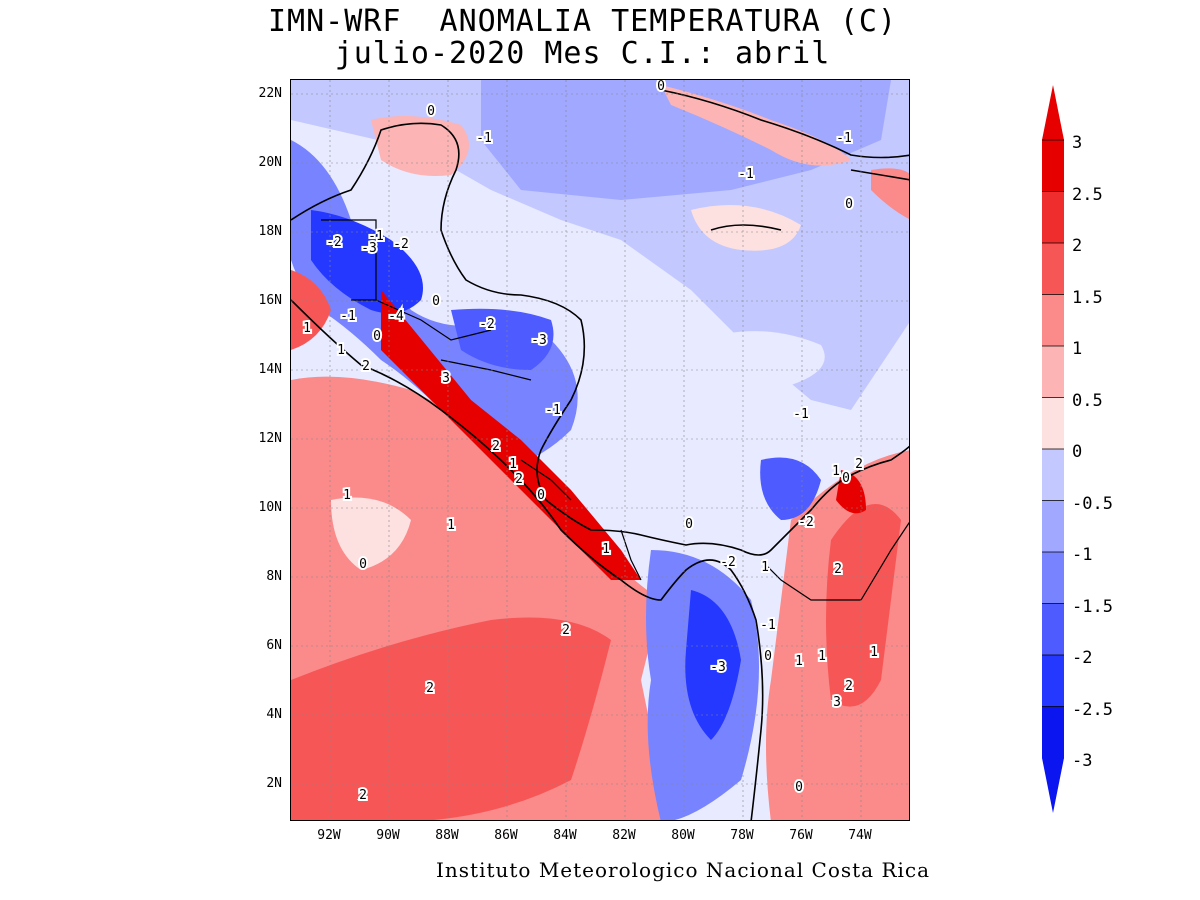 This screenshot has width=1200, height=900. I want to click on lon-label-88w: 88W, so click(447, 835).